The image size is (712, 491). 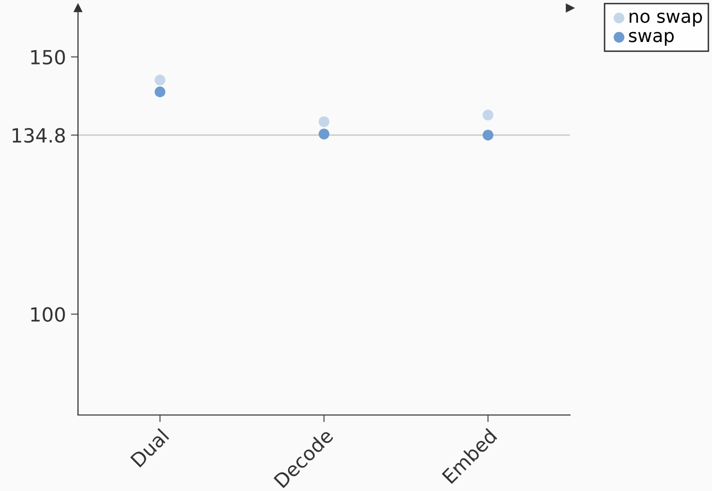 I want to click on legend-label: swap, so click(x=651, y=39).